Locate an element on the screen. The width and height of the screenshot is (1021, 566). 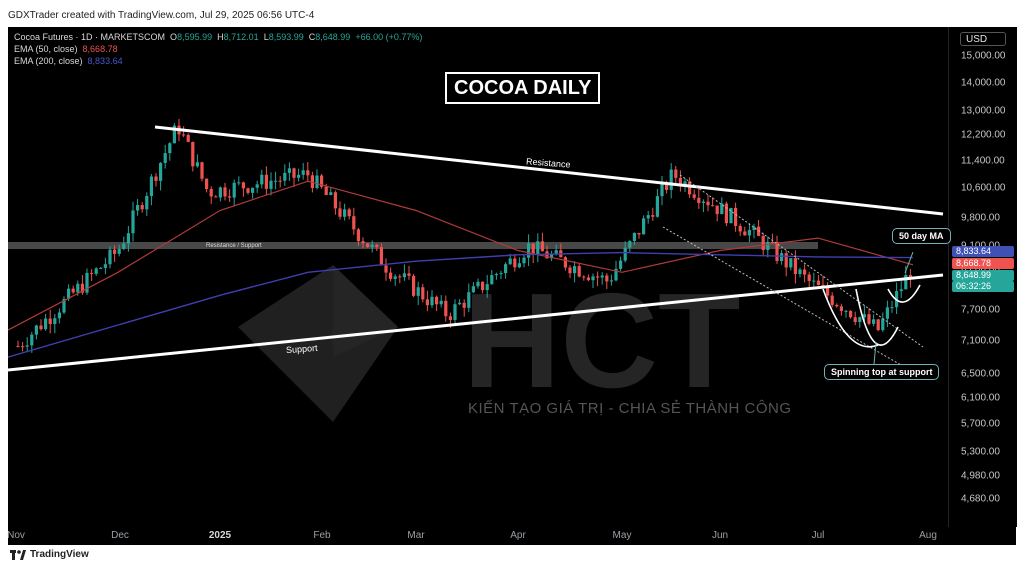
ohlc-change: +66.00 (+0.77%) is located at coordinates (389, 37).